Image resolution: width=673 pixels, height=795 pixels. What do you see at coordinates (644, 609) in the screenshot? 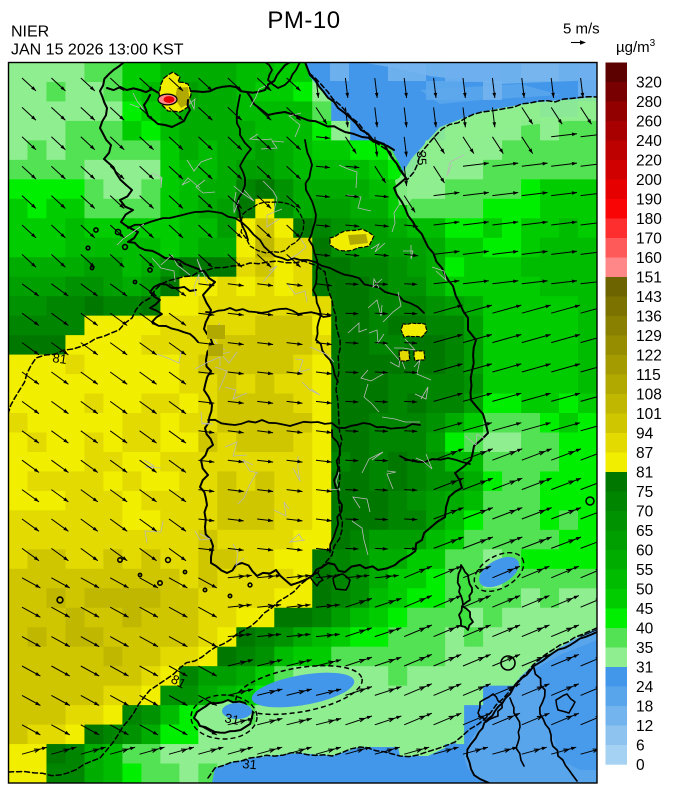
I see `svg-text: 45` at bounding box center [644, 609].